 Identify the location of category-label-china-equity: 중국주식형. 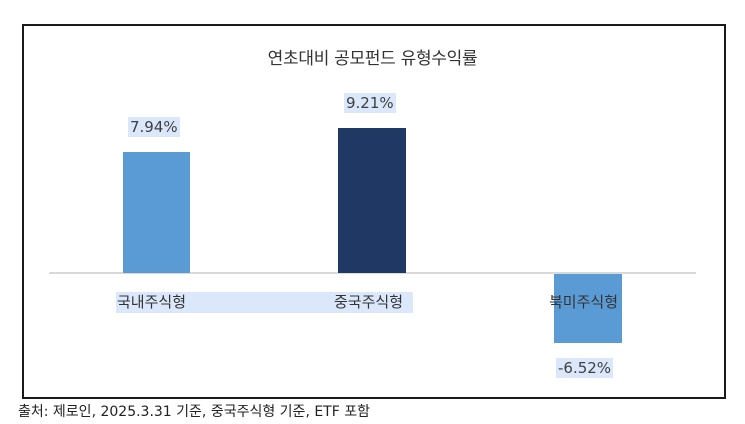
(369, 302).